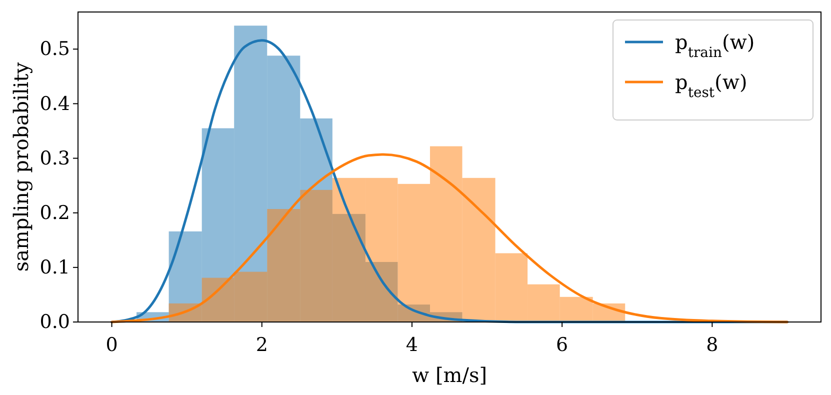 The height and width of the screenshot is (395, 831). Describe the element at coordinates (412, 345) in the screenshot. I see `x-tick-label: 4` at that location.